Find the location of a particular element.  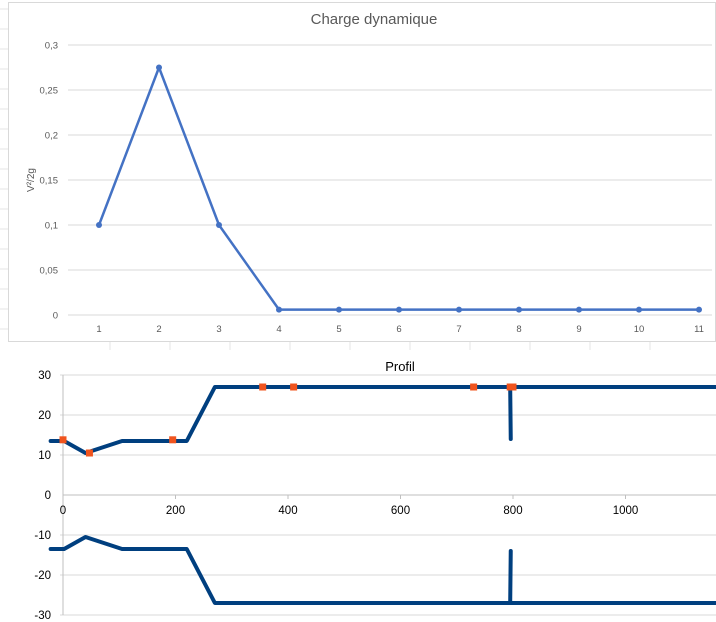

chart1-x-tick-labels: 1 2 3 4 5 6 7 8 9 10 11 is located at coordinates (400, 329).